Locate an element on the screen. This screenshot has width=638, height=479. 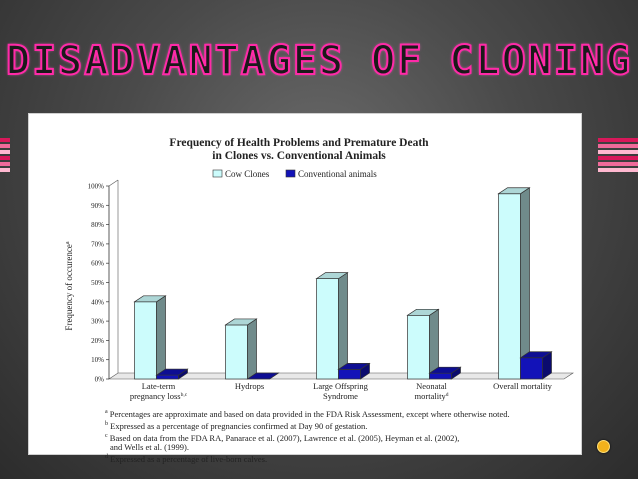
footnote-text: and Wells et al. (1999). is located at coordinates (149, 447).